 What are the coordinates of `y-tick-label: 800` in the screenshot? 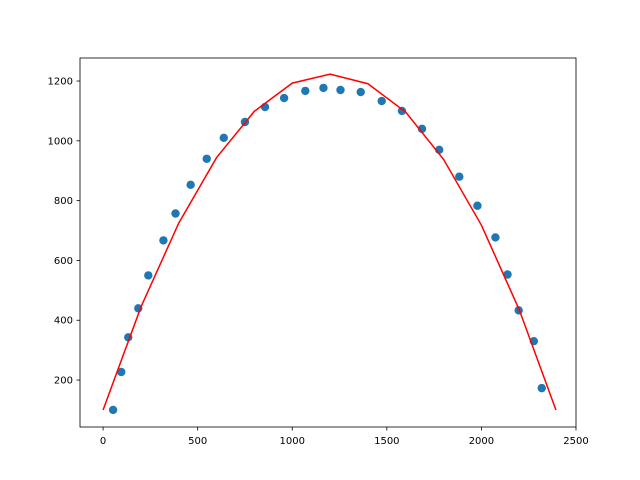 It's located at (63, 201).